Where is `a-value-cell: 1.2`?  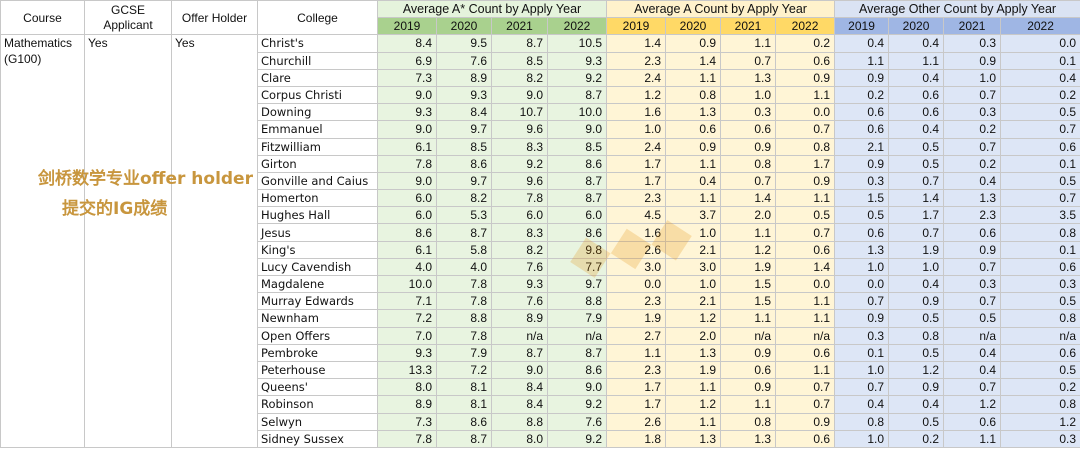 a-value-cell: 1.2 is located at coordinates (748, 249).